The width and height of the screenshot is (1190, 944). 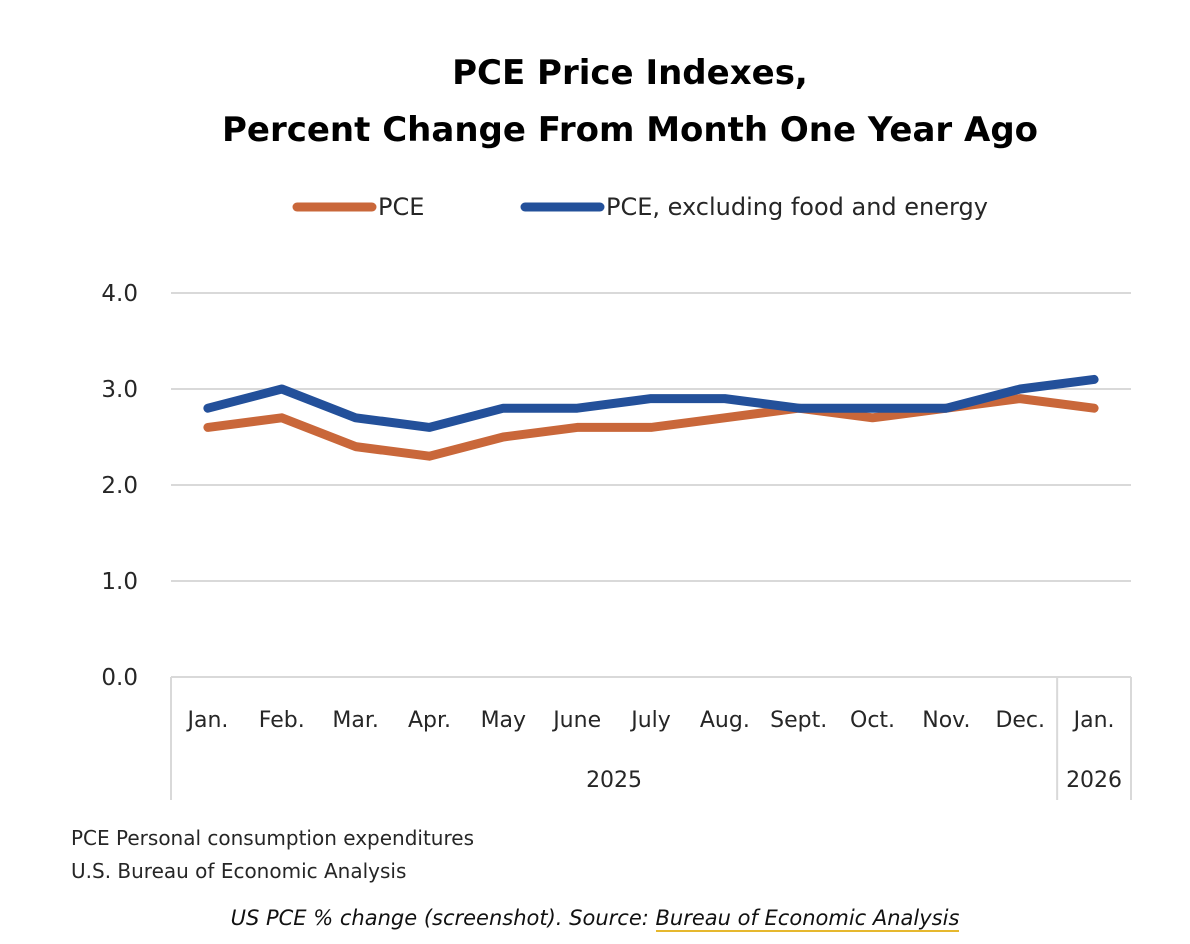 I want to click on x-tick-label: July, so click(x=650, y=720).